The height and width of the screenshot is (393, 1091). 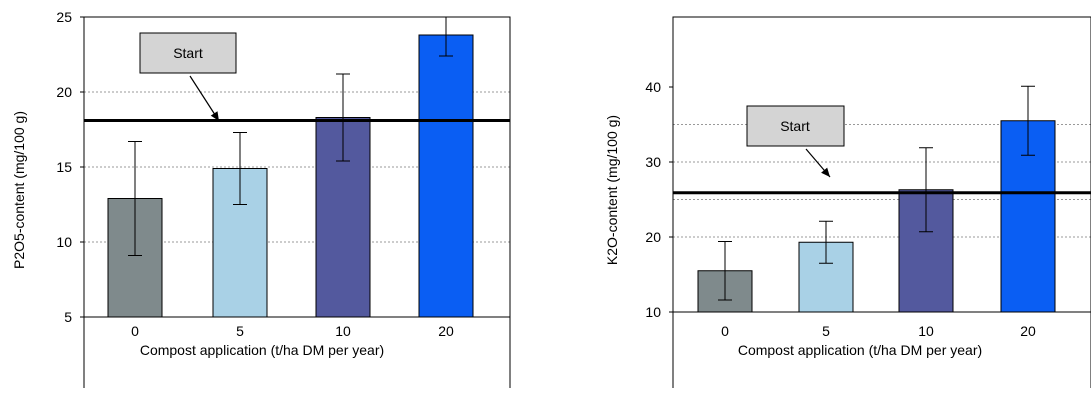 I want to click on y-tick-label: 5, so click(x=68, y=317).